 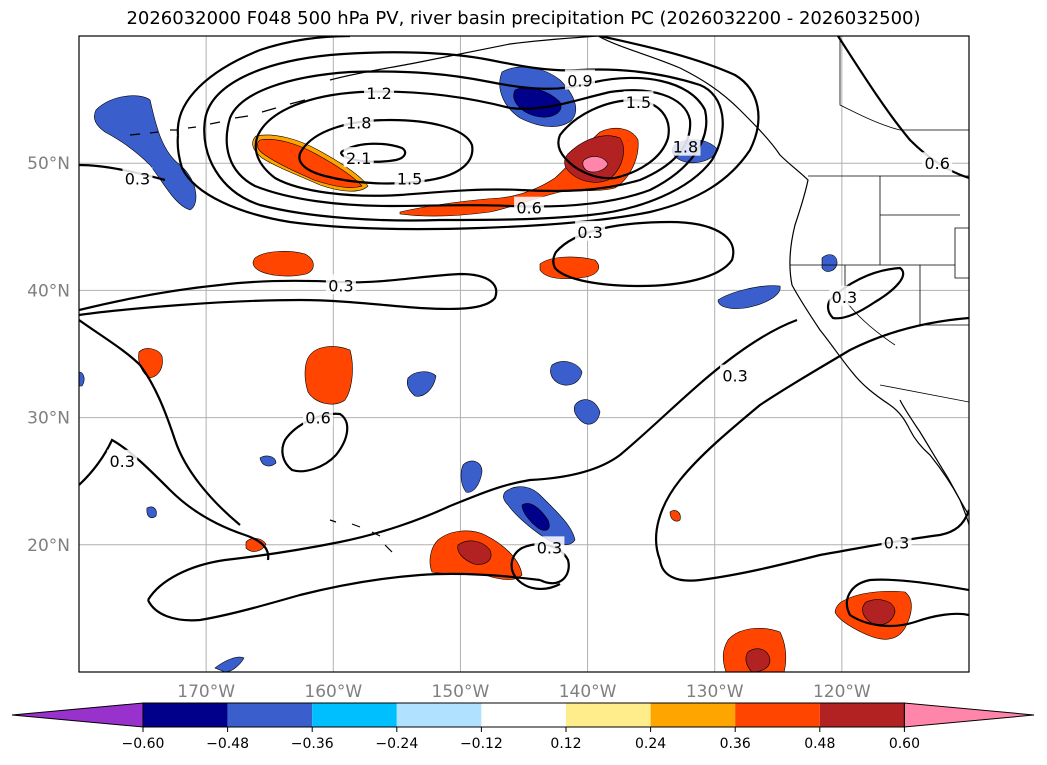 I want to click on pv-contour-0.3-coast, so click(x=865, y=293).